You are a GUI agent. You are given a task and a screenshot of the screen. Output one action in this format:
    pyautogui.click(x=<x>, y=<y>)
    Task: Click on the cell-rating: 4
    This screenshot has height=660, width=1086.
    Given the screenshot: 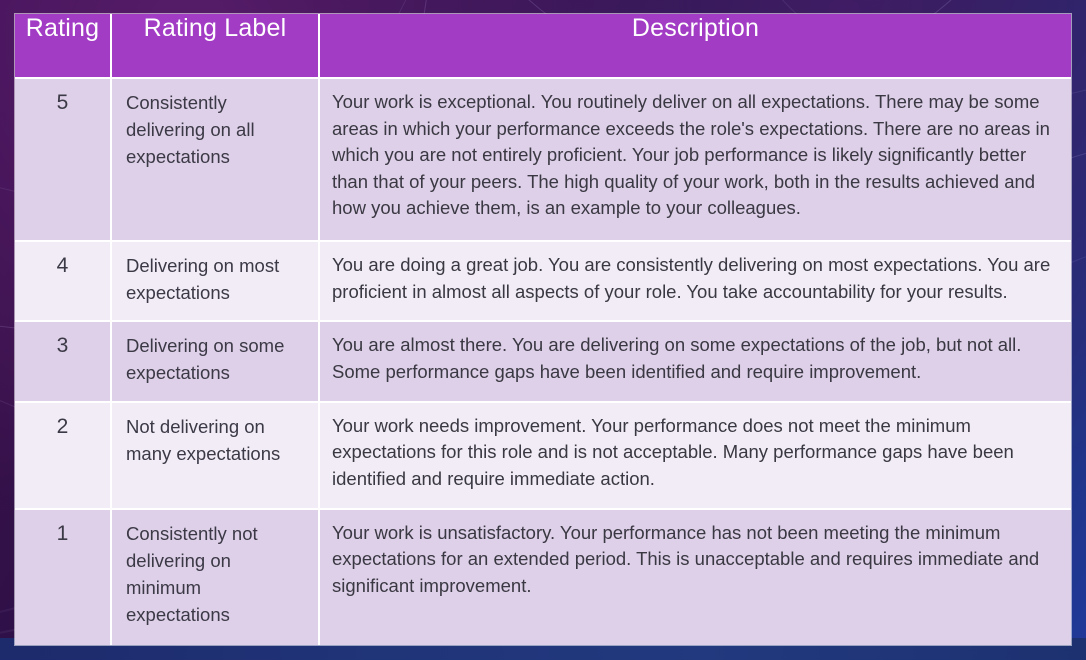 What is the action you would take?
    pyautogui.click(x=63, y=282)
    